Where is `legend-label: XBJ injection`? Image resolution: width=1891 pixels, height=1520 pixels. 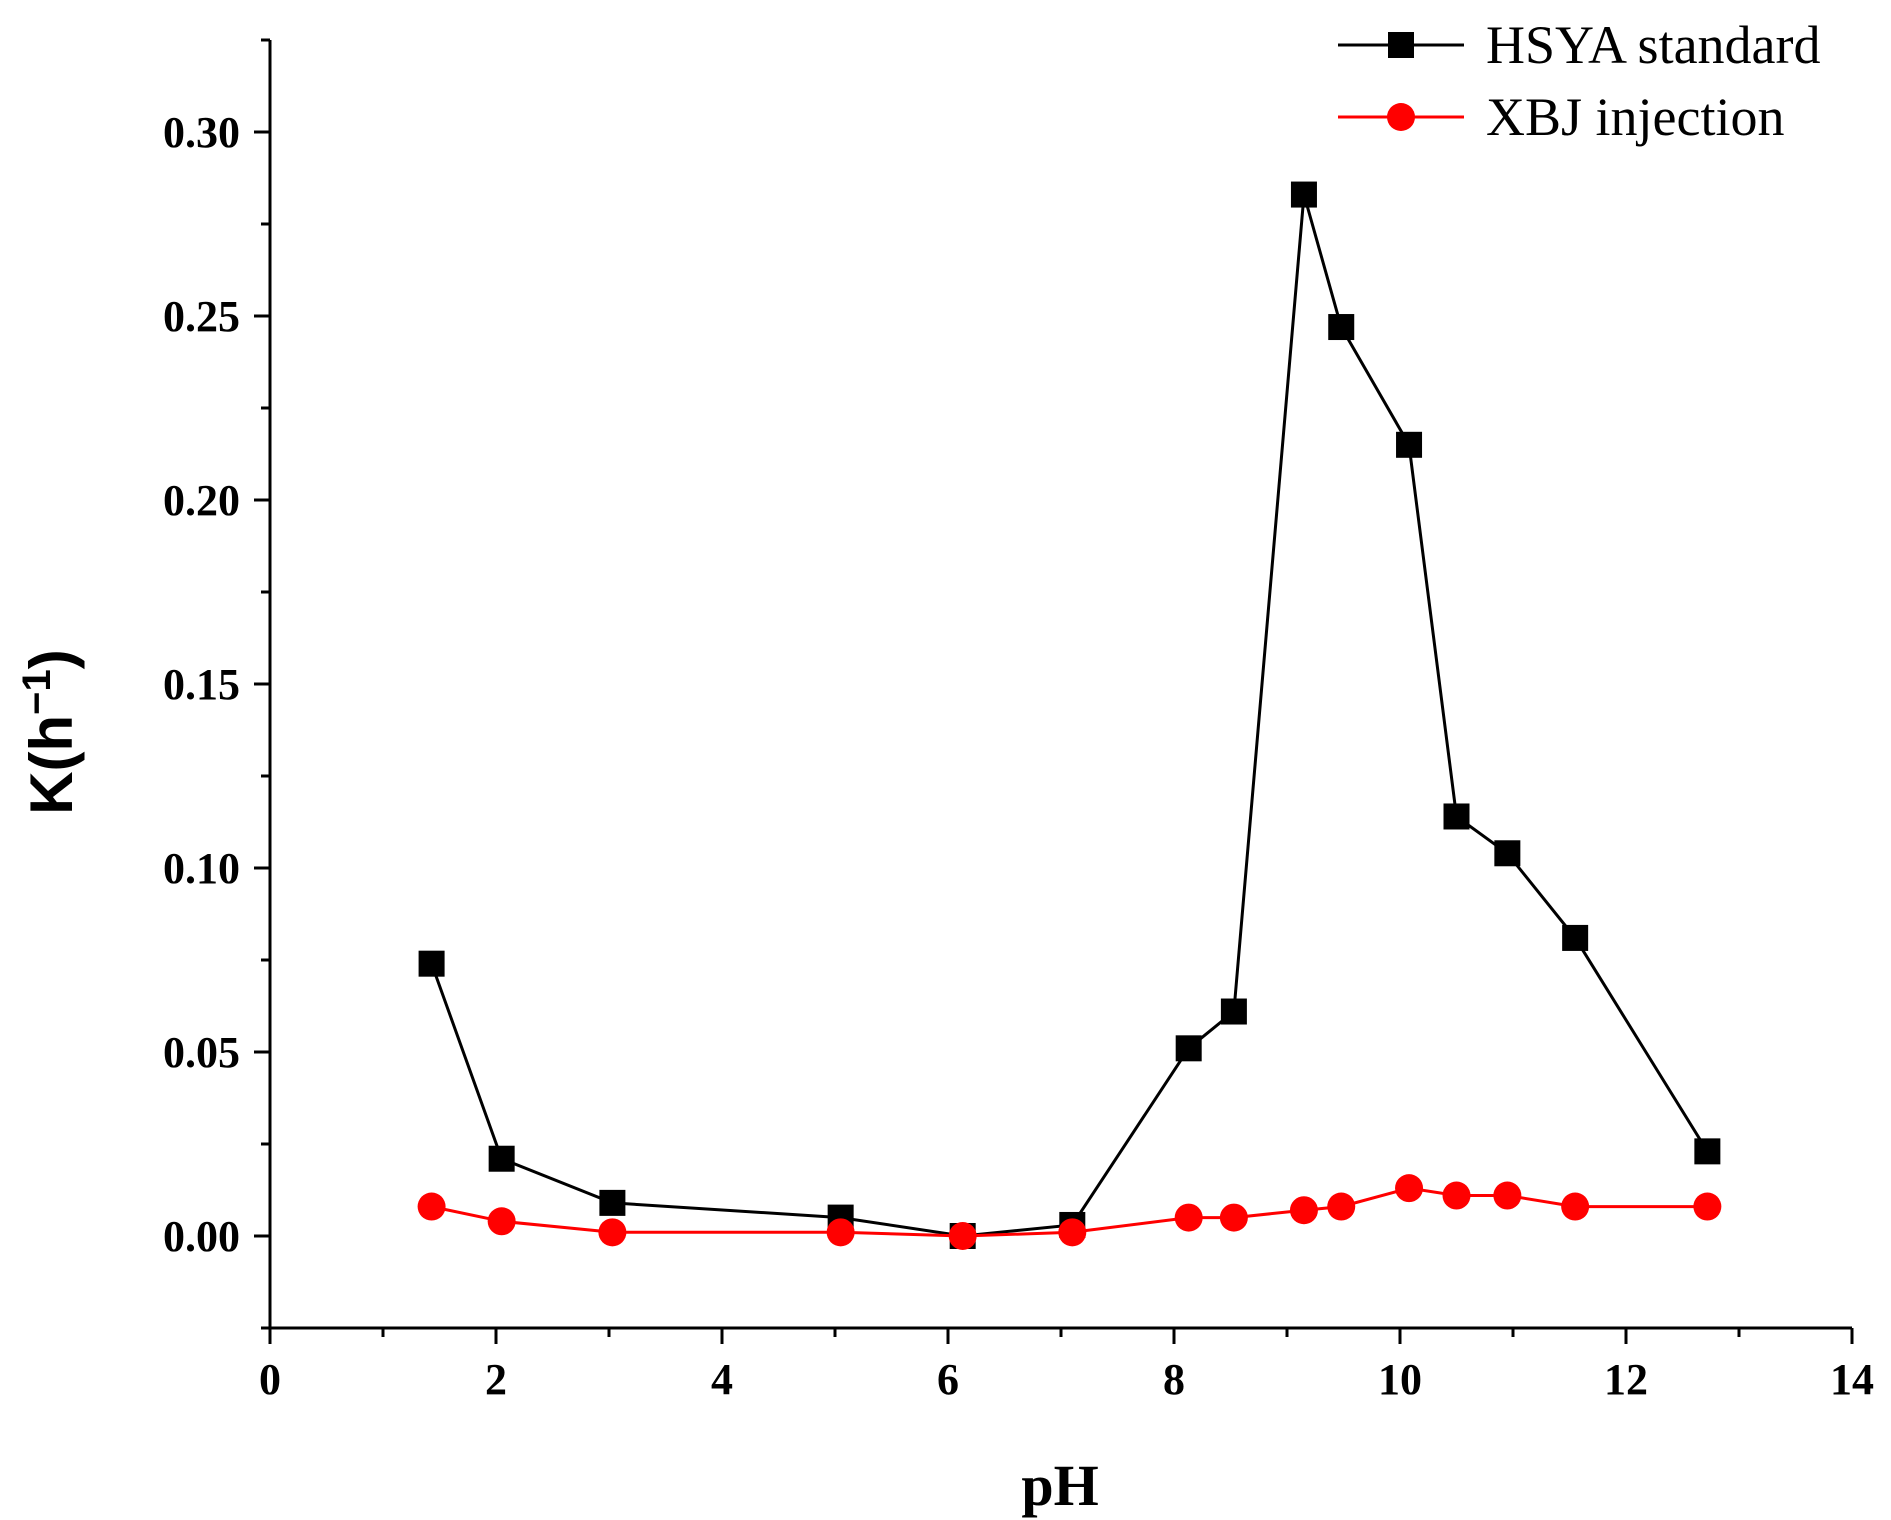
legend-label: XBJ injection is located at coordinates (1635, 117).